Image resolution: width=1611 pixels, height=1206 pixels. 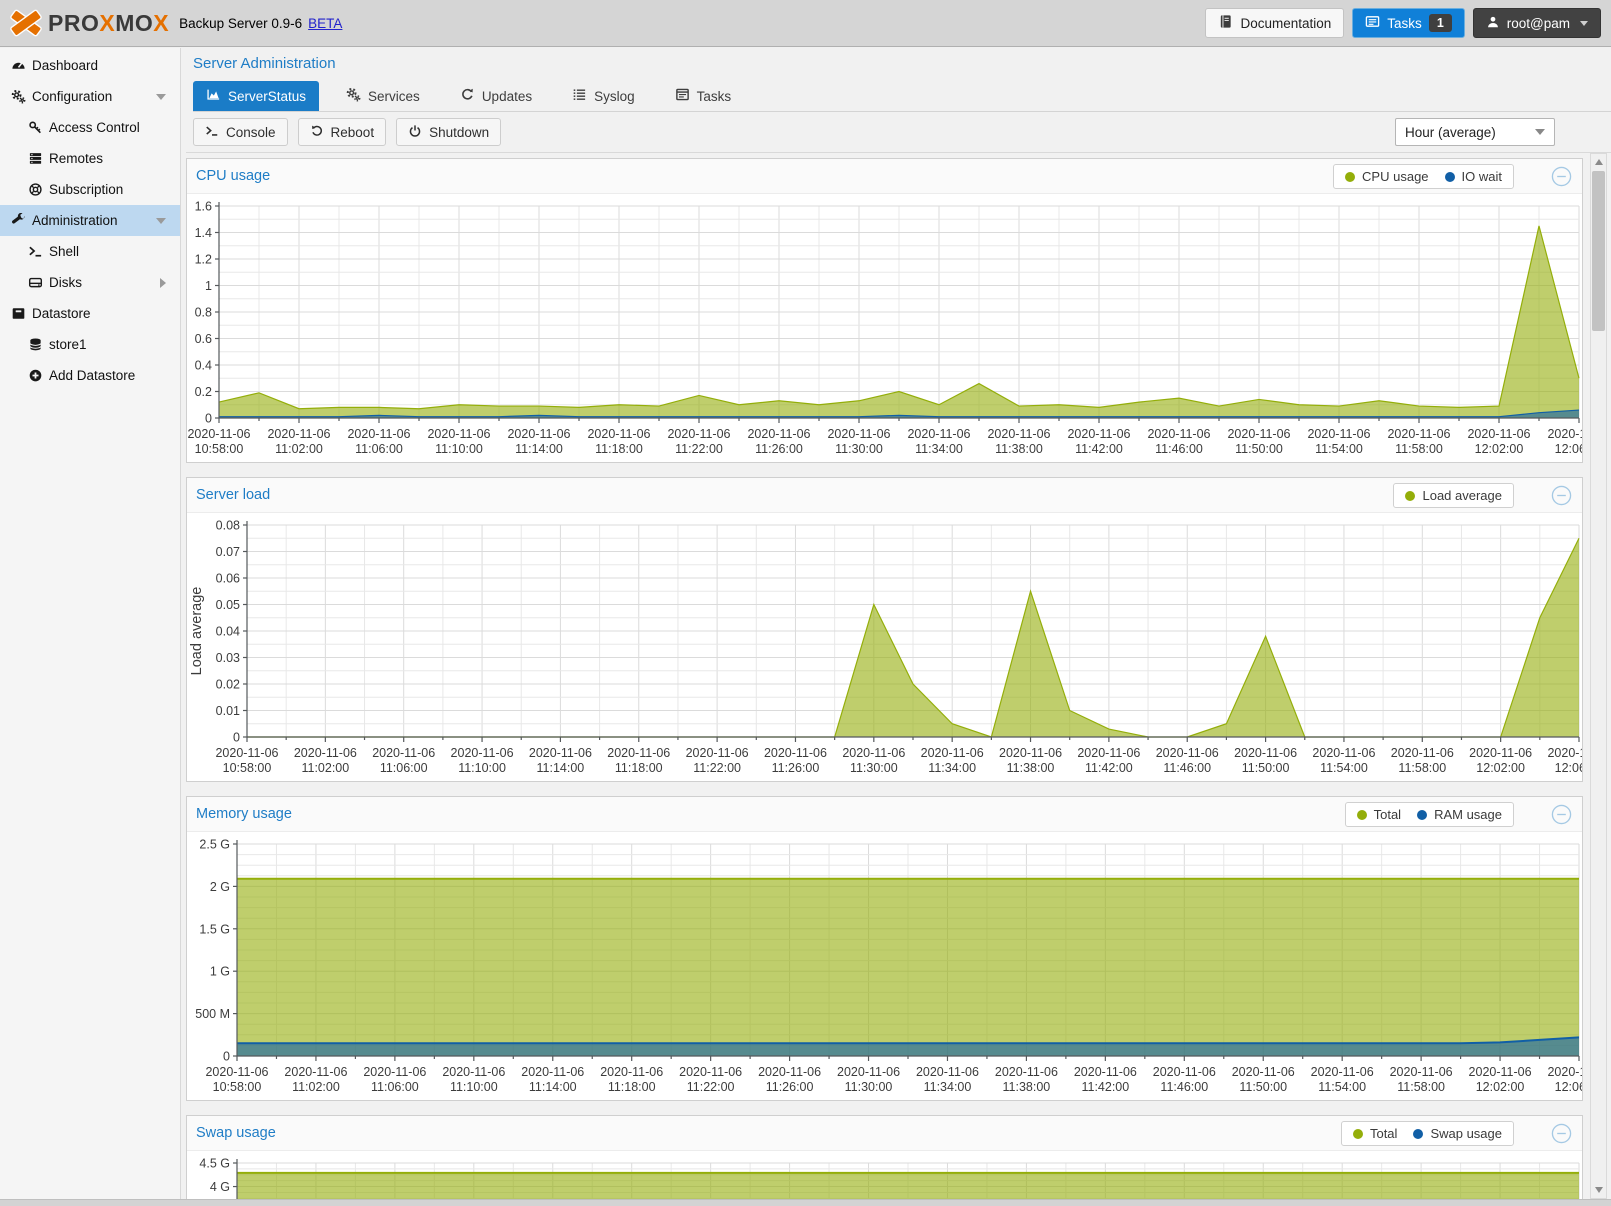 What do you see at coordinates (353, 96) in the screenshot?
I see `gears-icon` at bounding box center [353, 96].